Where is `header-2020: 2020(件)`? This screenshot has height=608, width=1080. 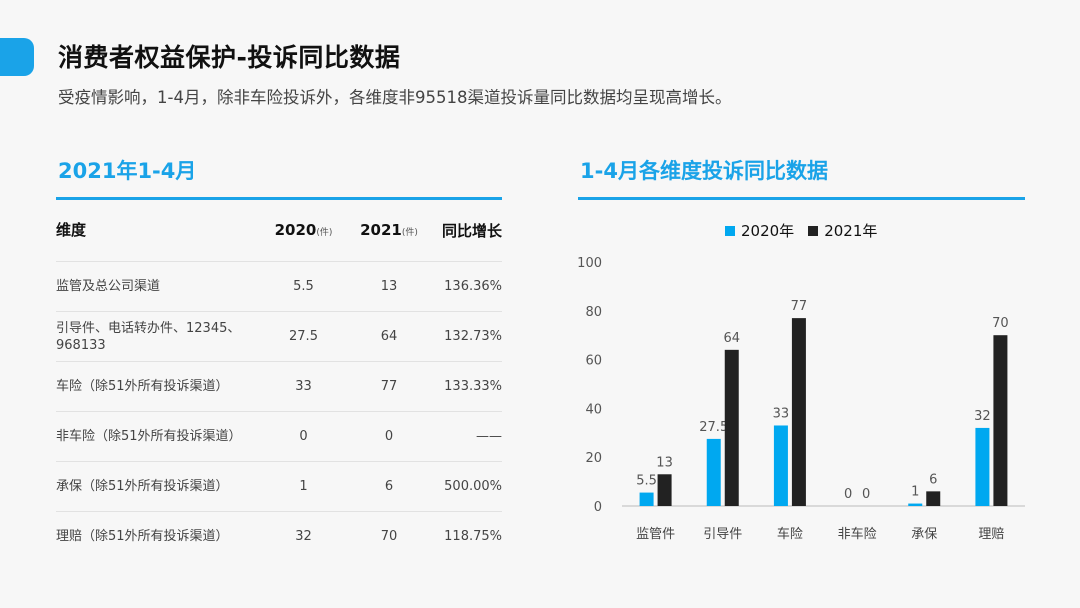
header-2020: 2020(件) is located at coordinates (303, 230).